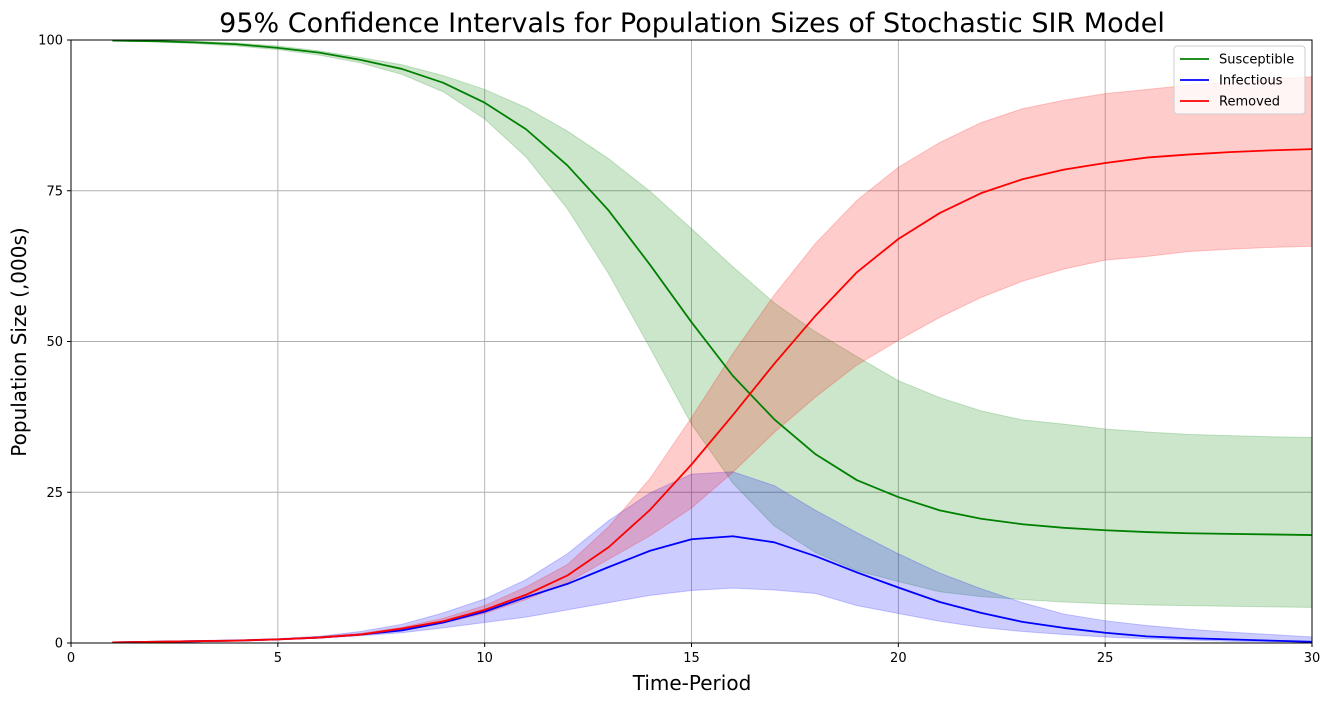 The image size is (1330, 703). Describe the element at coordinates (54, 191) in the screenshot. I see `y-tick-label: 75` at that location.